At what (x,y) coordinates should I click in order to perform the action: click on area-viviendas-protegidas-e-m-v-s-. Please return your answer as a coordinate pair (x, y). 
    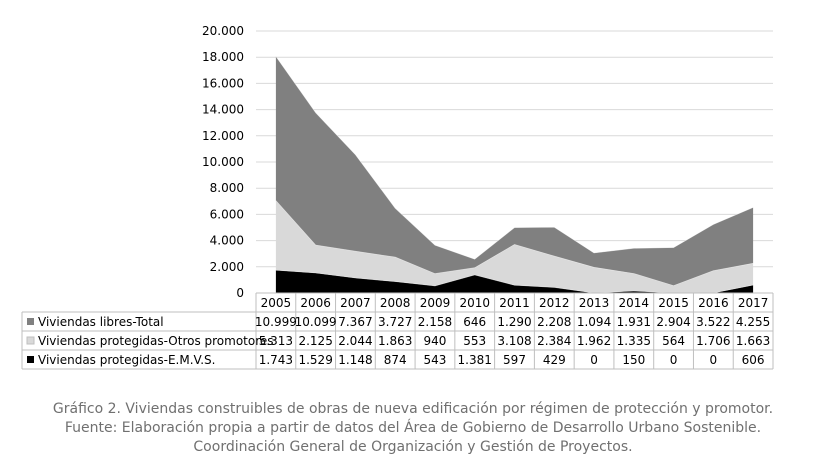
    Looking at the image, I should click on (514, 281).